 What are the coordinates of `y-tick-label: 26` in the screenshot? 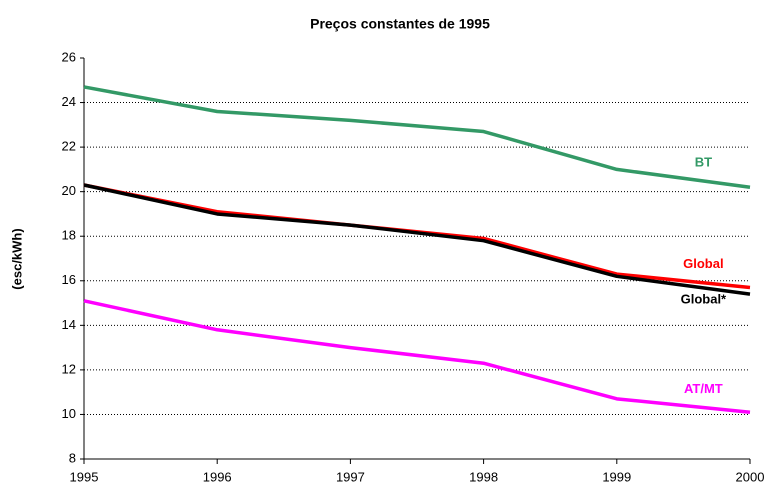 It's located at (69, 56).